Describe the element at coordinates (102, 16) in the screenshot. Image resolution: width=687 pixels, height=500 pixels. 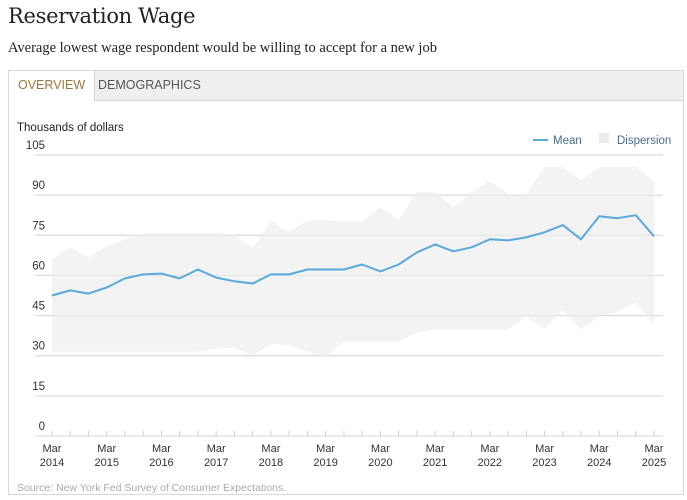
I see `page-title: Reservation Wage` at that location.